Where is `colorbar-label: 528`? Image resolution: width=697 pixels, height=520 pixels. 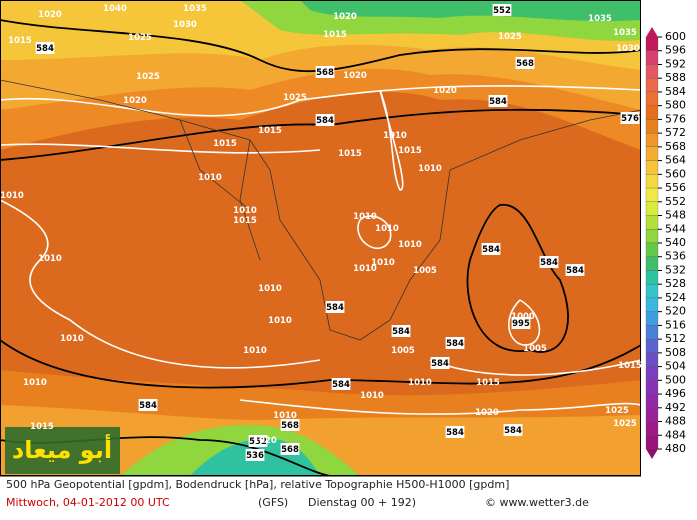 colorbar-label: 528 is located at coordinates (675, 283).